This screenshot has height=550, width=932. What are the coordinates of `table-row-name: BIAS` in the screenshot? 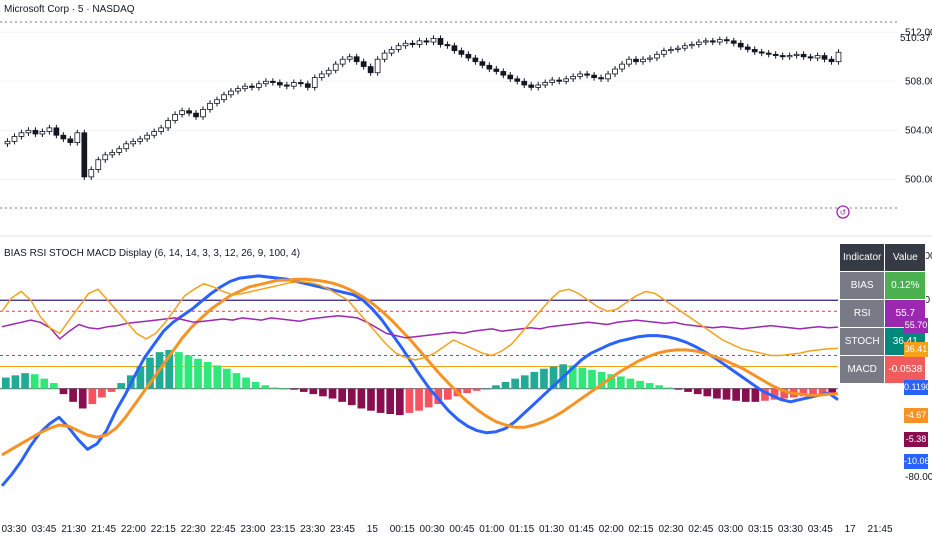 It's located at (862, 285).